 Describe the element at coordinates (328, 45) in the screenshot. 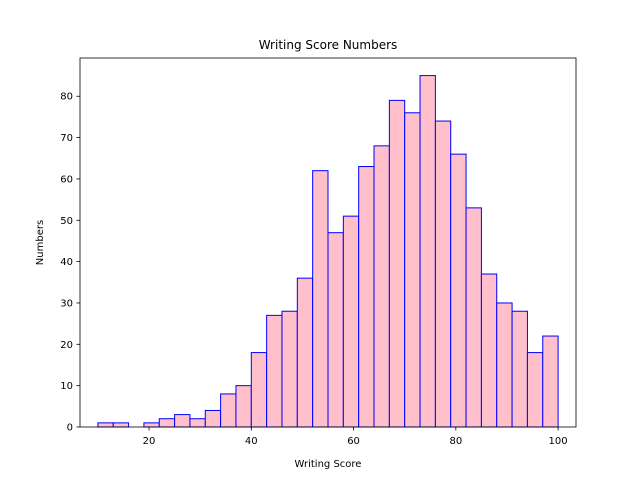

I see `chart-title: Writing Score Numbers` at that location.